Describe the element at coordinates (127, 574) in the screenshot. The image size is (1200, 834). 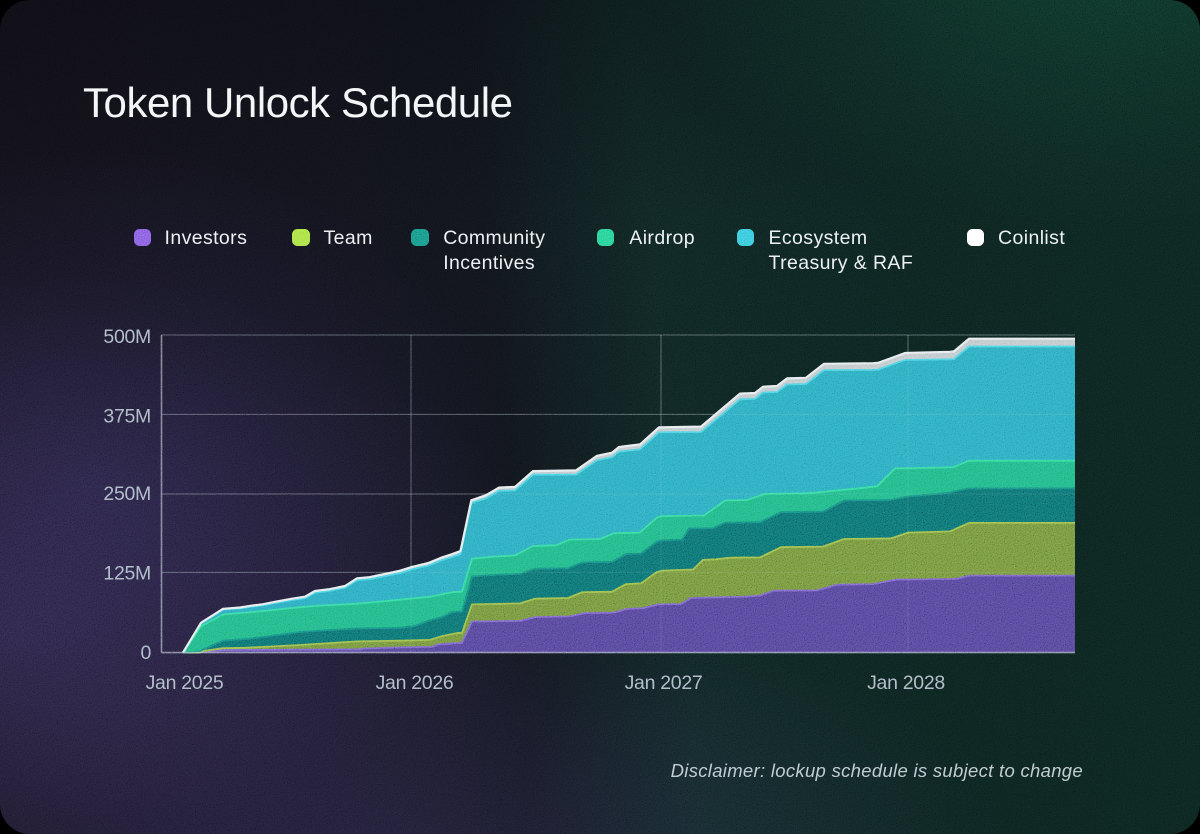
I see `svg-text: 125M` at that location.